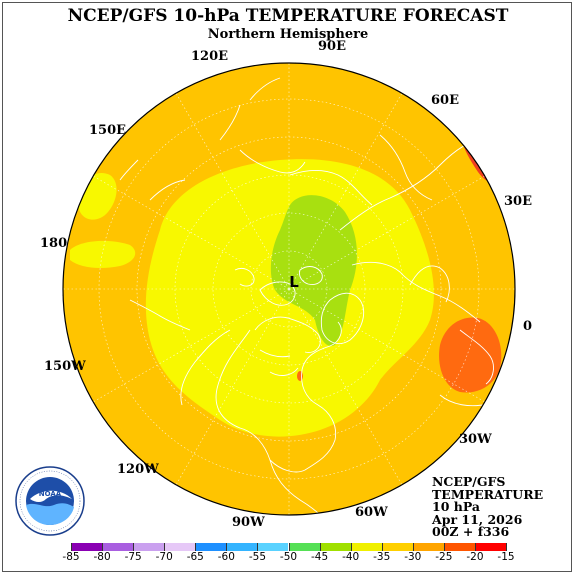 This screenshot has height=576, width=576. Describe the element at coordinates (332, 46) in the screenshot. I see `lon-label-90e: 90E` at that location.